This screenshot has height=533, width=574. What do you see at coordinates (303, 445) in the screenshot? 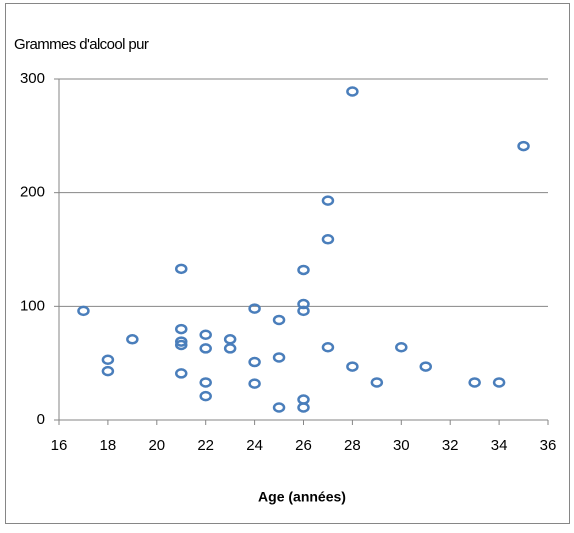
I see `x-tick-label: 26` at bounding box center [303, 445].